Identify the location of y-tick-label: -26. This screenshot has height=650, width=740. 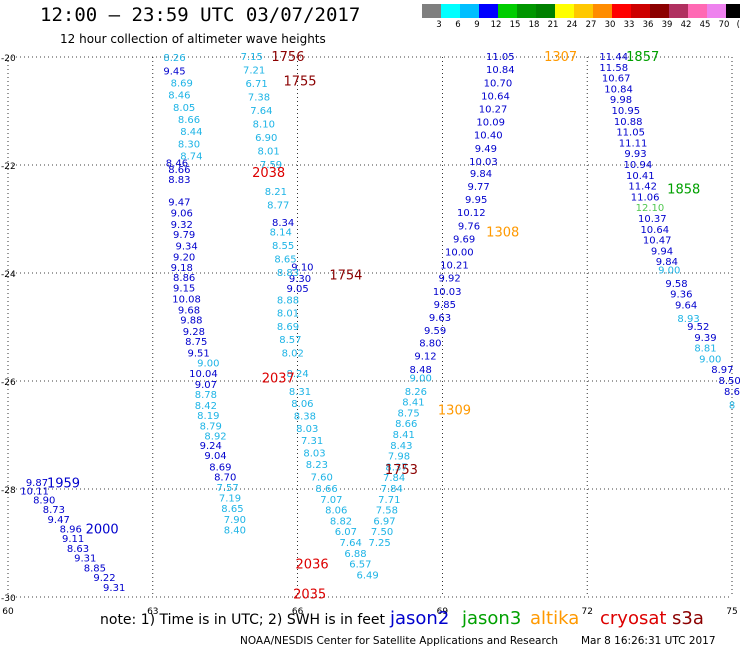
(8, 383).